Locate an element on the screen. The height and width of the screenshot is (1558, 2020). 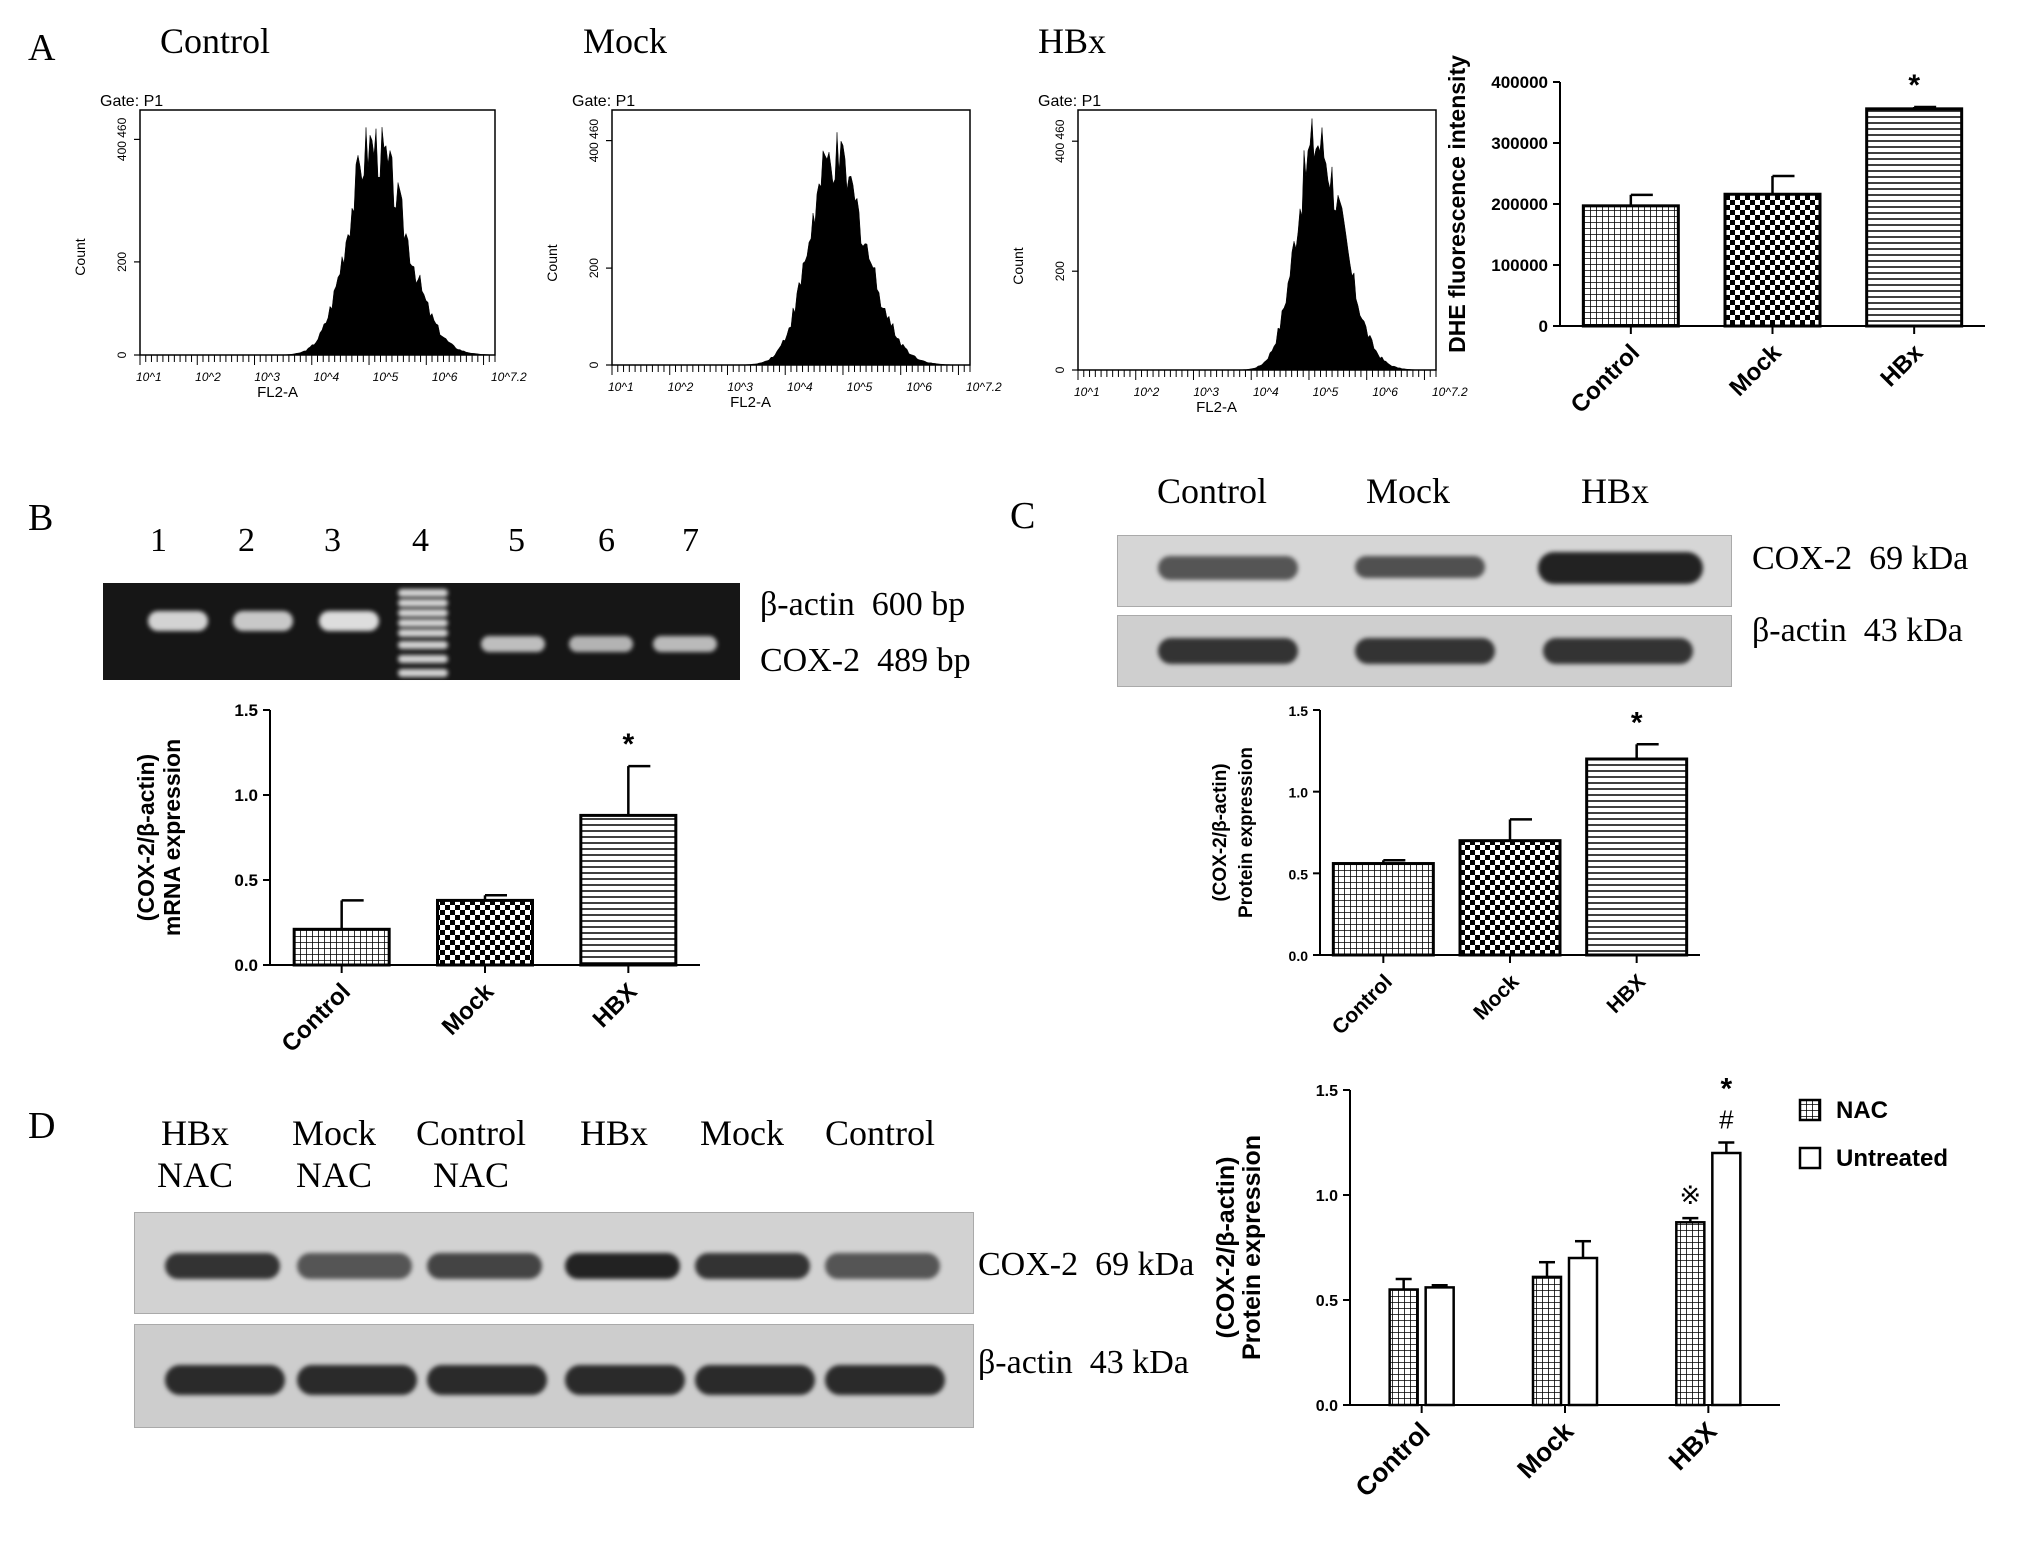
blot-c-cox2-band-control is located at coordinates (1228, 568).